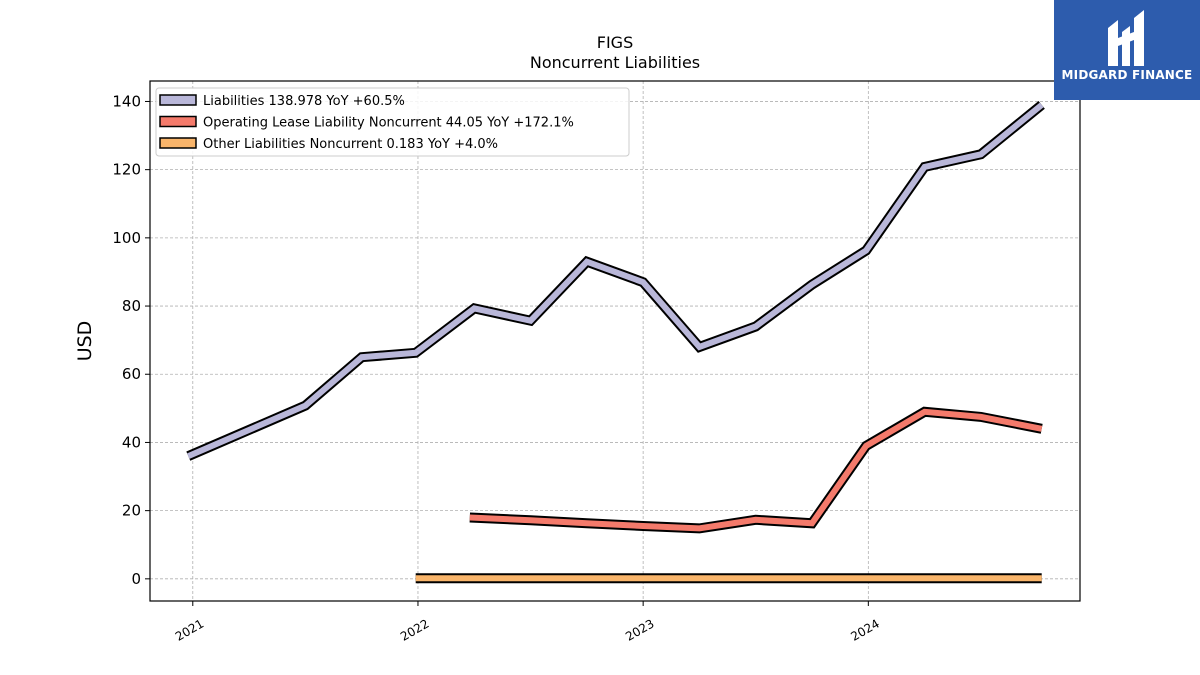 Image resolution: width=1200 pixels, height=675 pixels. Describe the element at coordinates (189, 629) in the screenshot. I see `x-tick-label: 2021` at that location.